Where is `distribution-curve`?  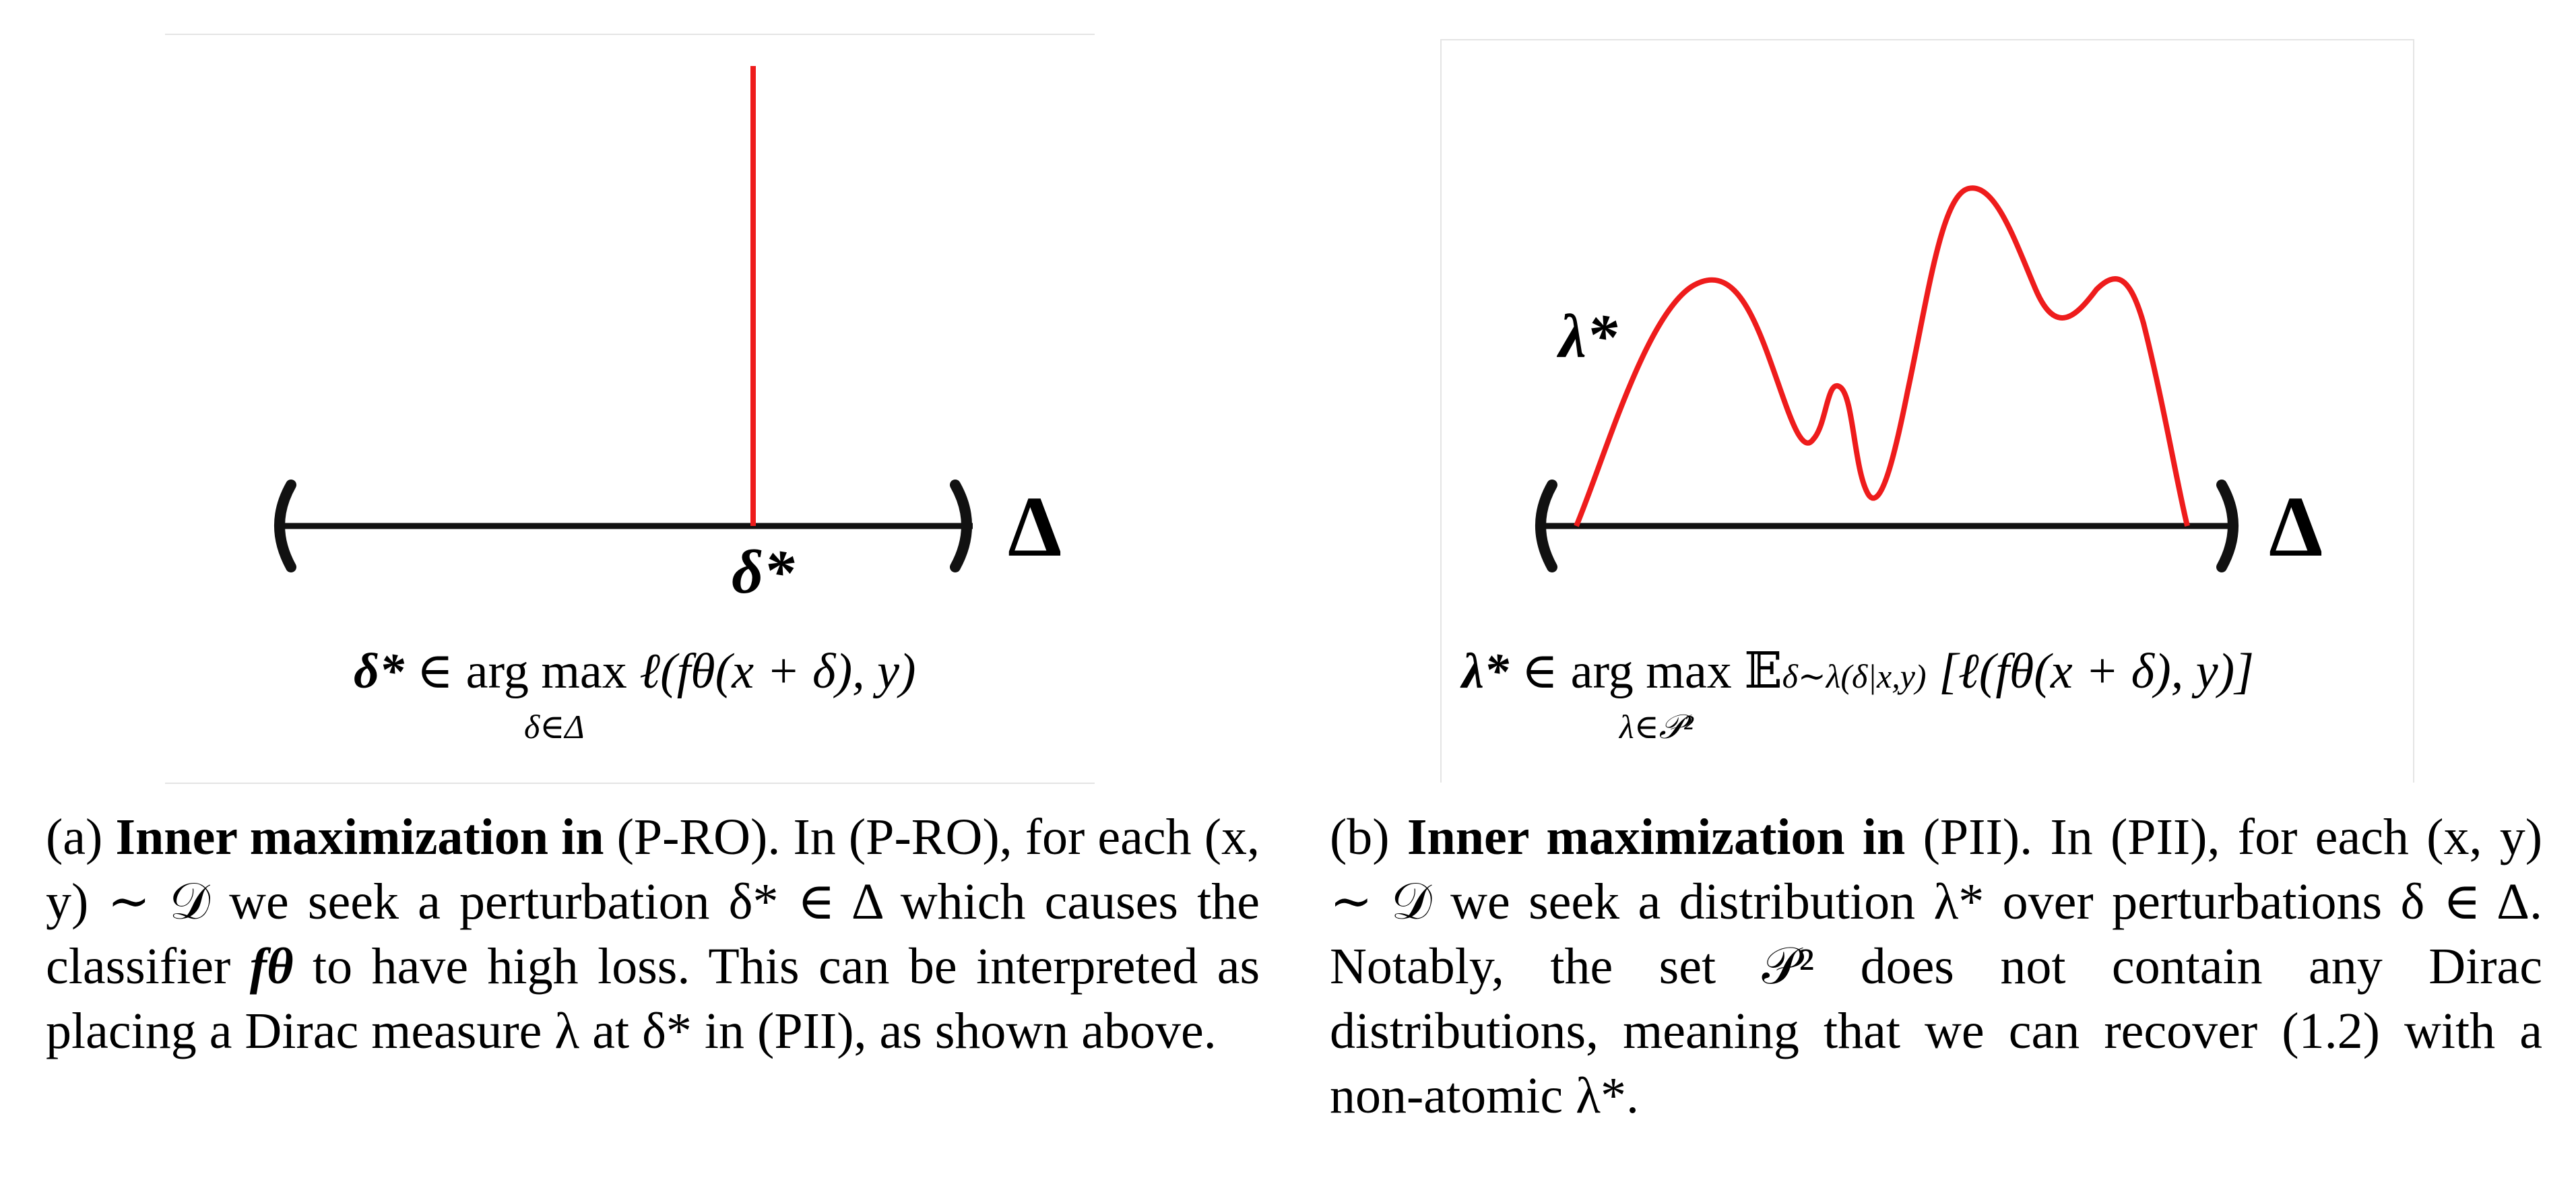
distribution-curve is located at coordinates (1882, 356).